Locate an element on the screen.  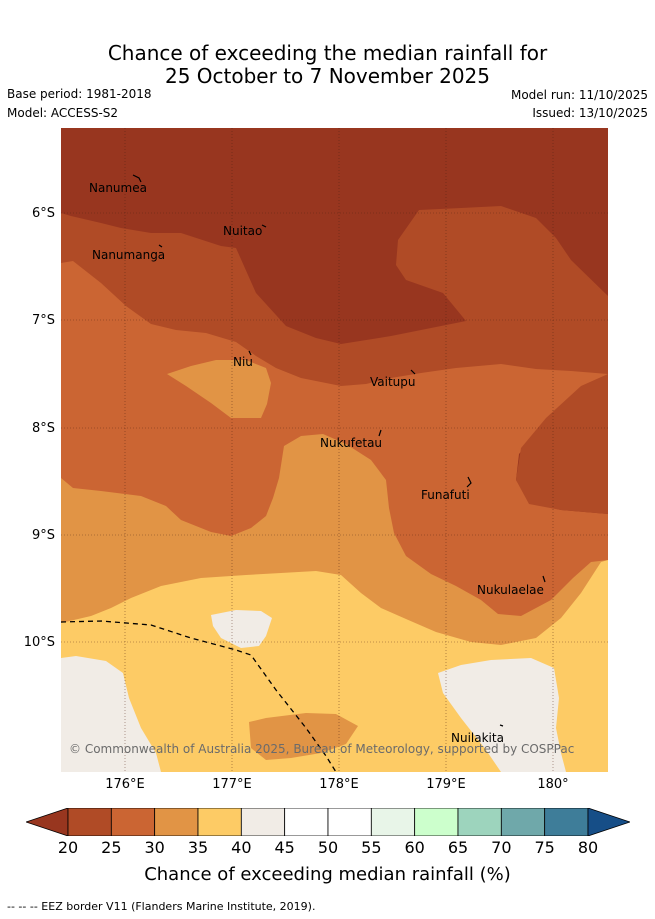
band-45-50-patch is located at coordinates (241, 629).